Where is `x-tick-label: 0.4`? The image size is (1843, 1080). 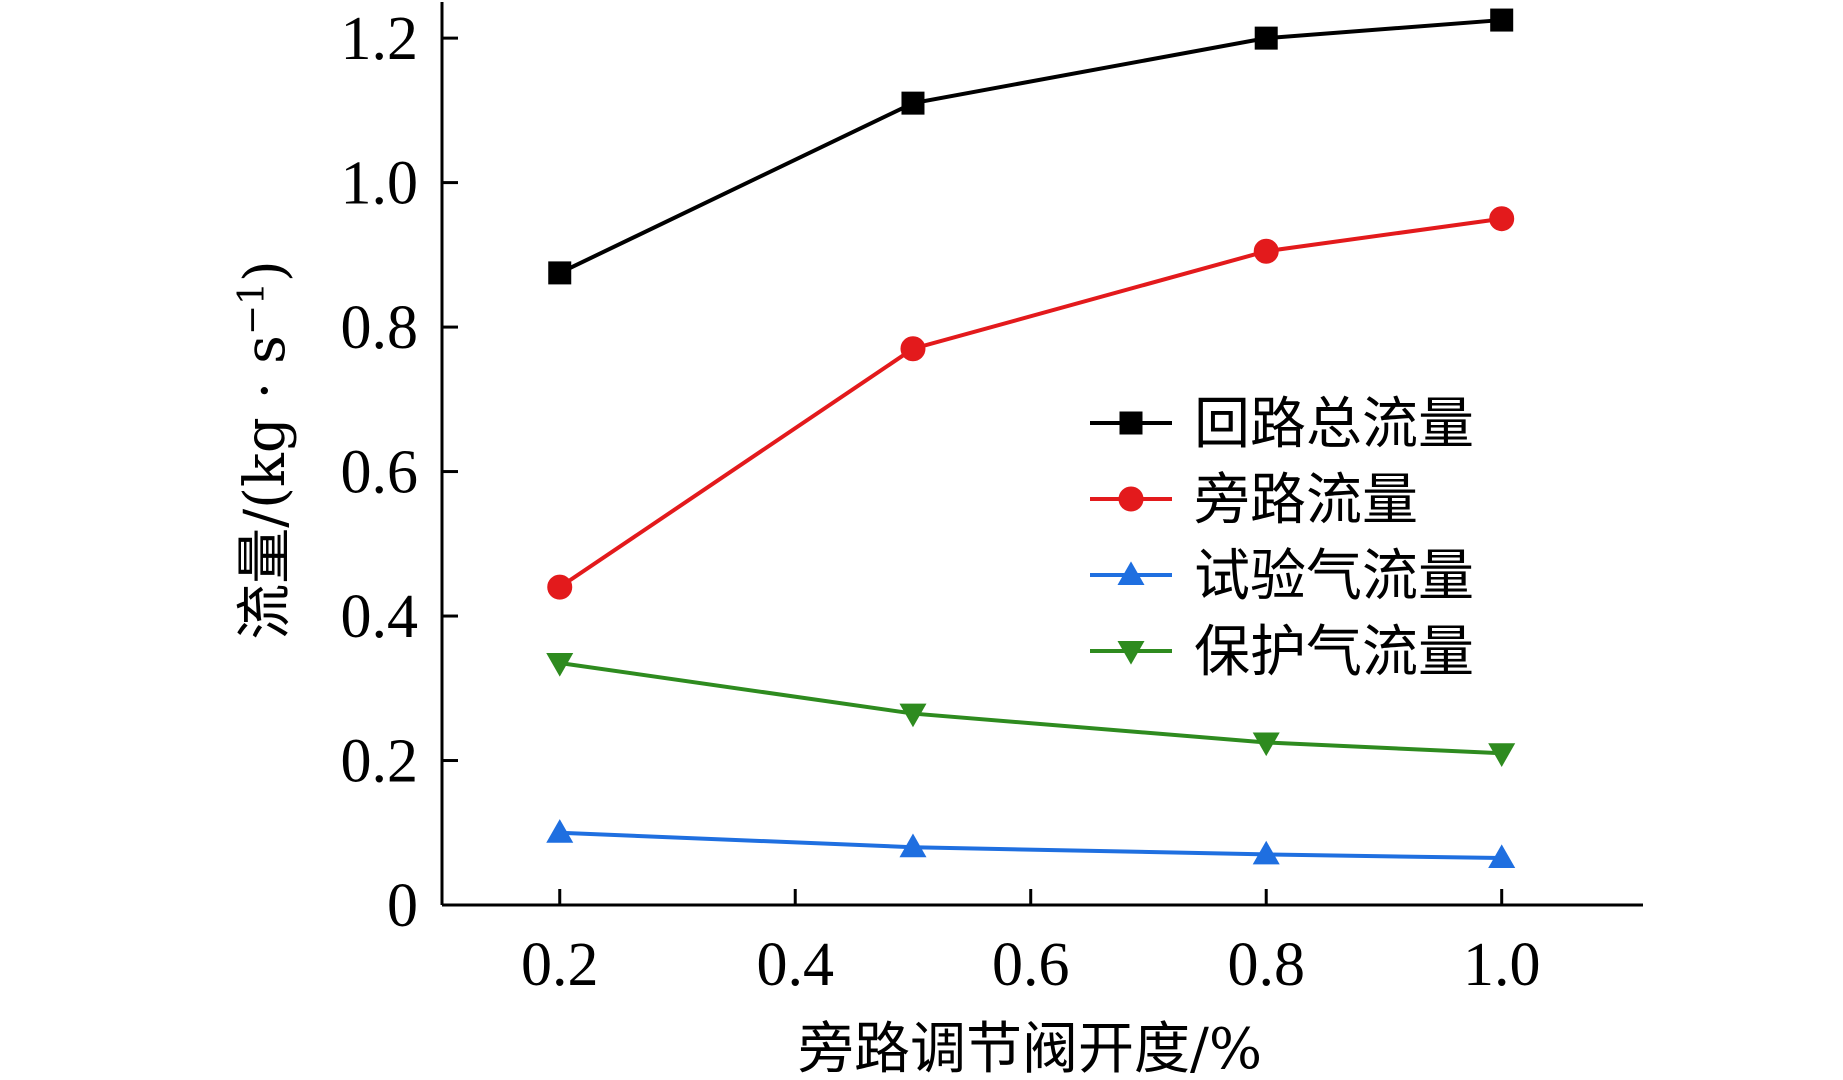
x-tick-label: 0.4 is located at coordinates (795, 965).